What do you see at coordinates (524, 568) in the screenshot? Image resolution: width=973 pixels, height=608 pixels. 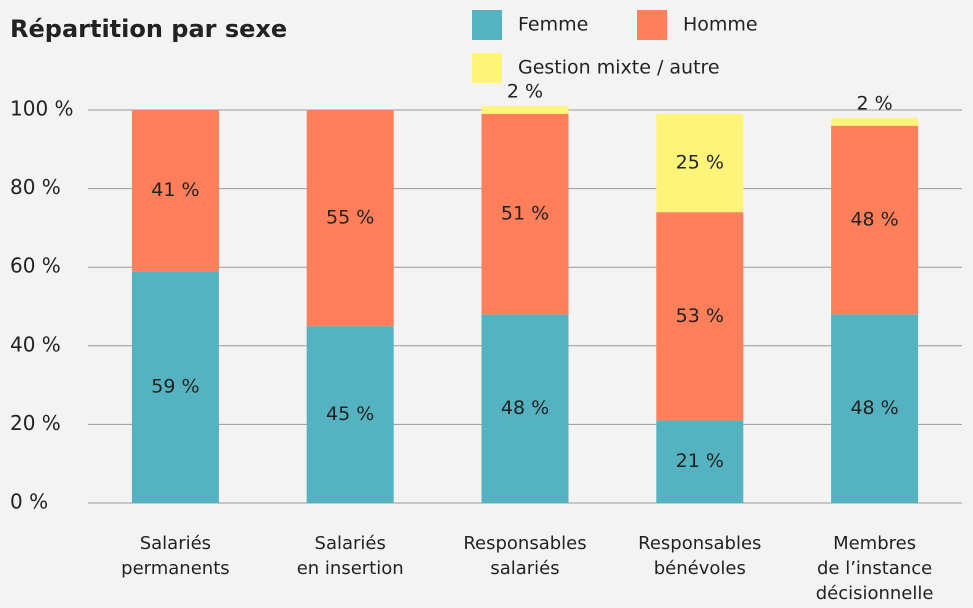 I see `x-tick-label: salariés` at bounding box center [524, 568].